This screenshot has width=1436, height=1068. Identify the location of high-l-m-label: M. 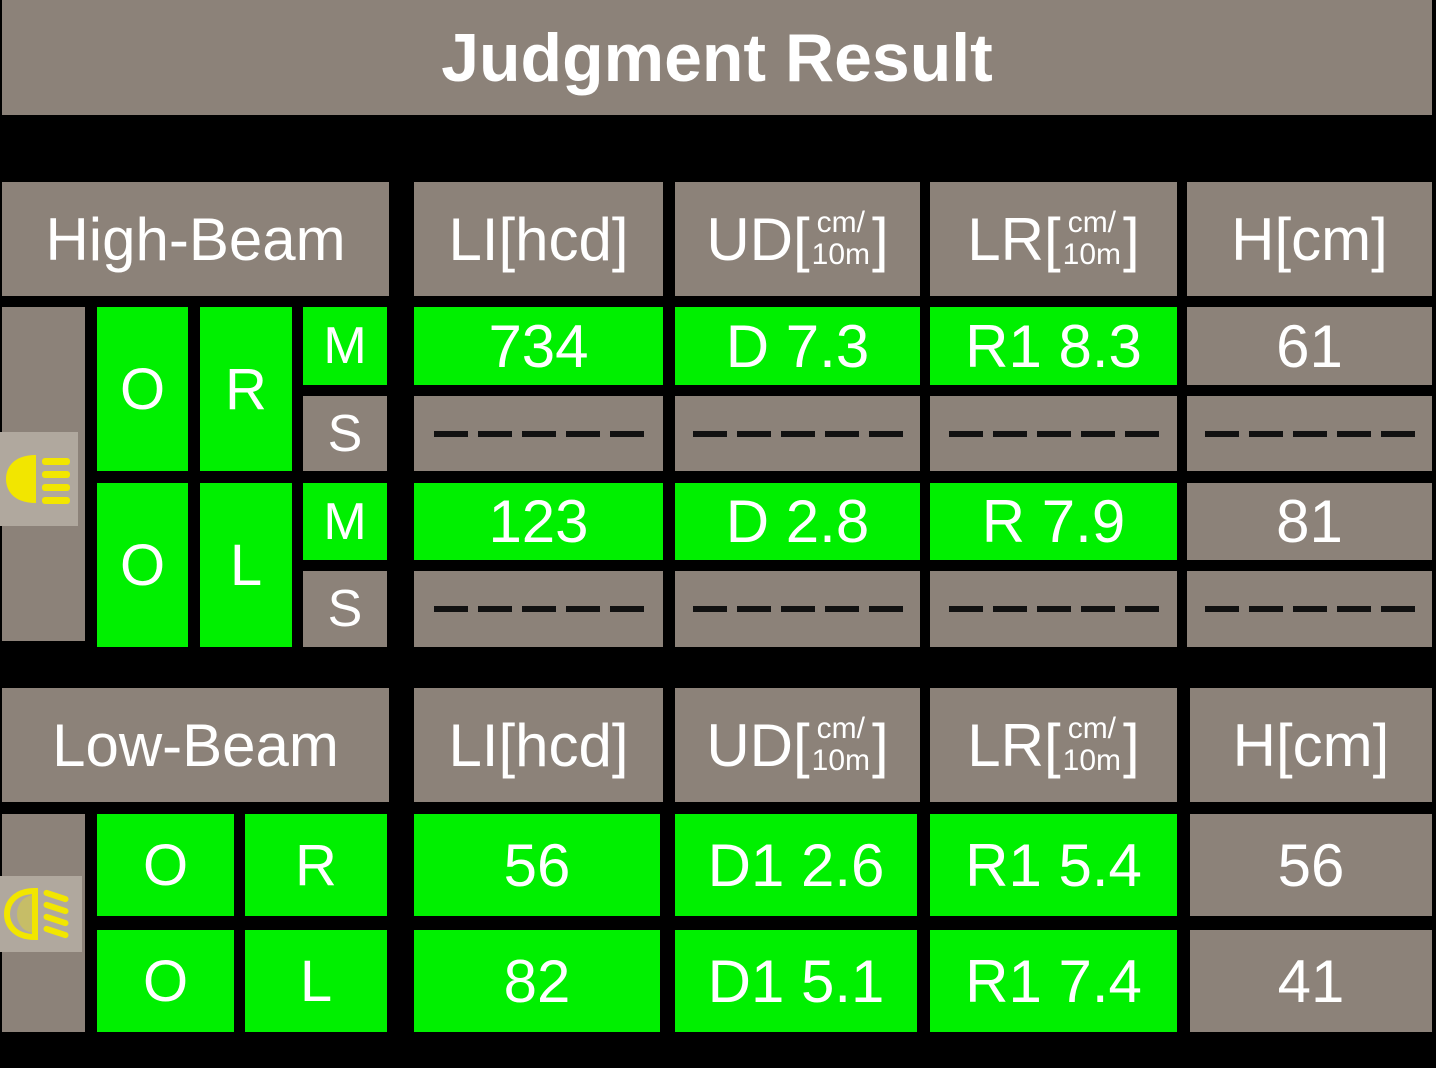
(345, 521).